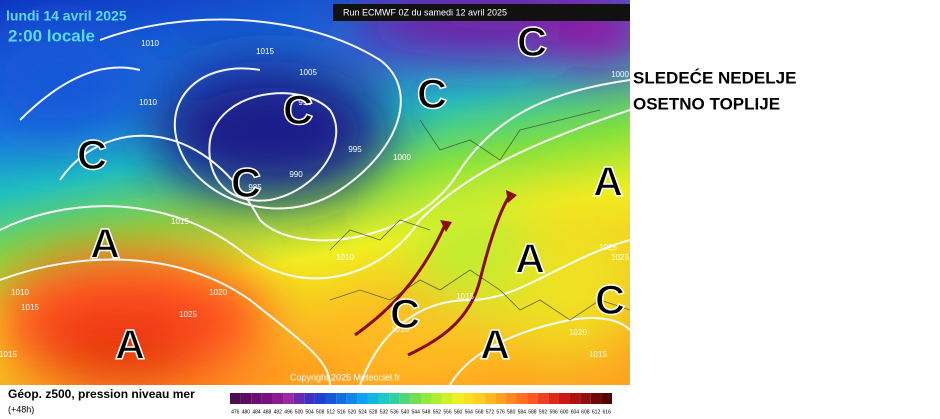 Image resolution: width=940 pixels, height=419 pixels. What do you see at coordinates (553, 412) in the screenshot?
I see `colorbar-label: 596` at bounding box center [553, 412].